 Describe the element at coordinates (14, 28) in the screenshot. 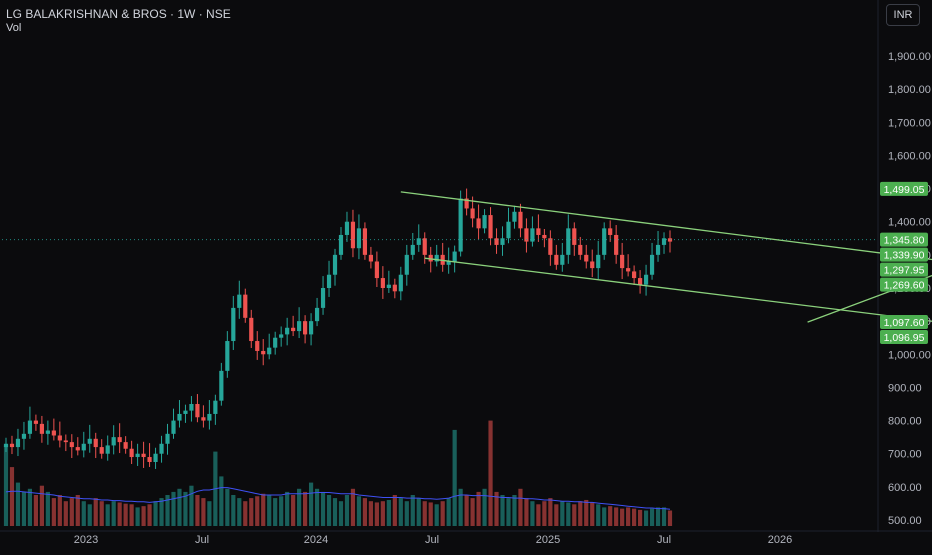

I see `volume-legend-label: Vol` at that location.